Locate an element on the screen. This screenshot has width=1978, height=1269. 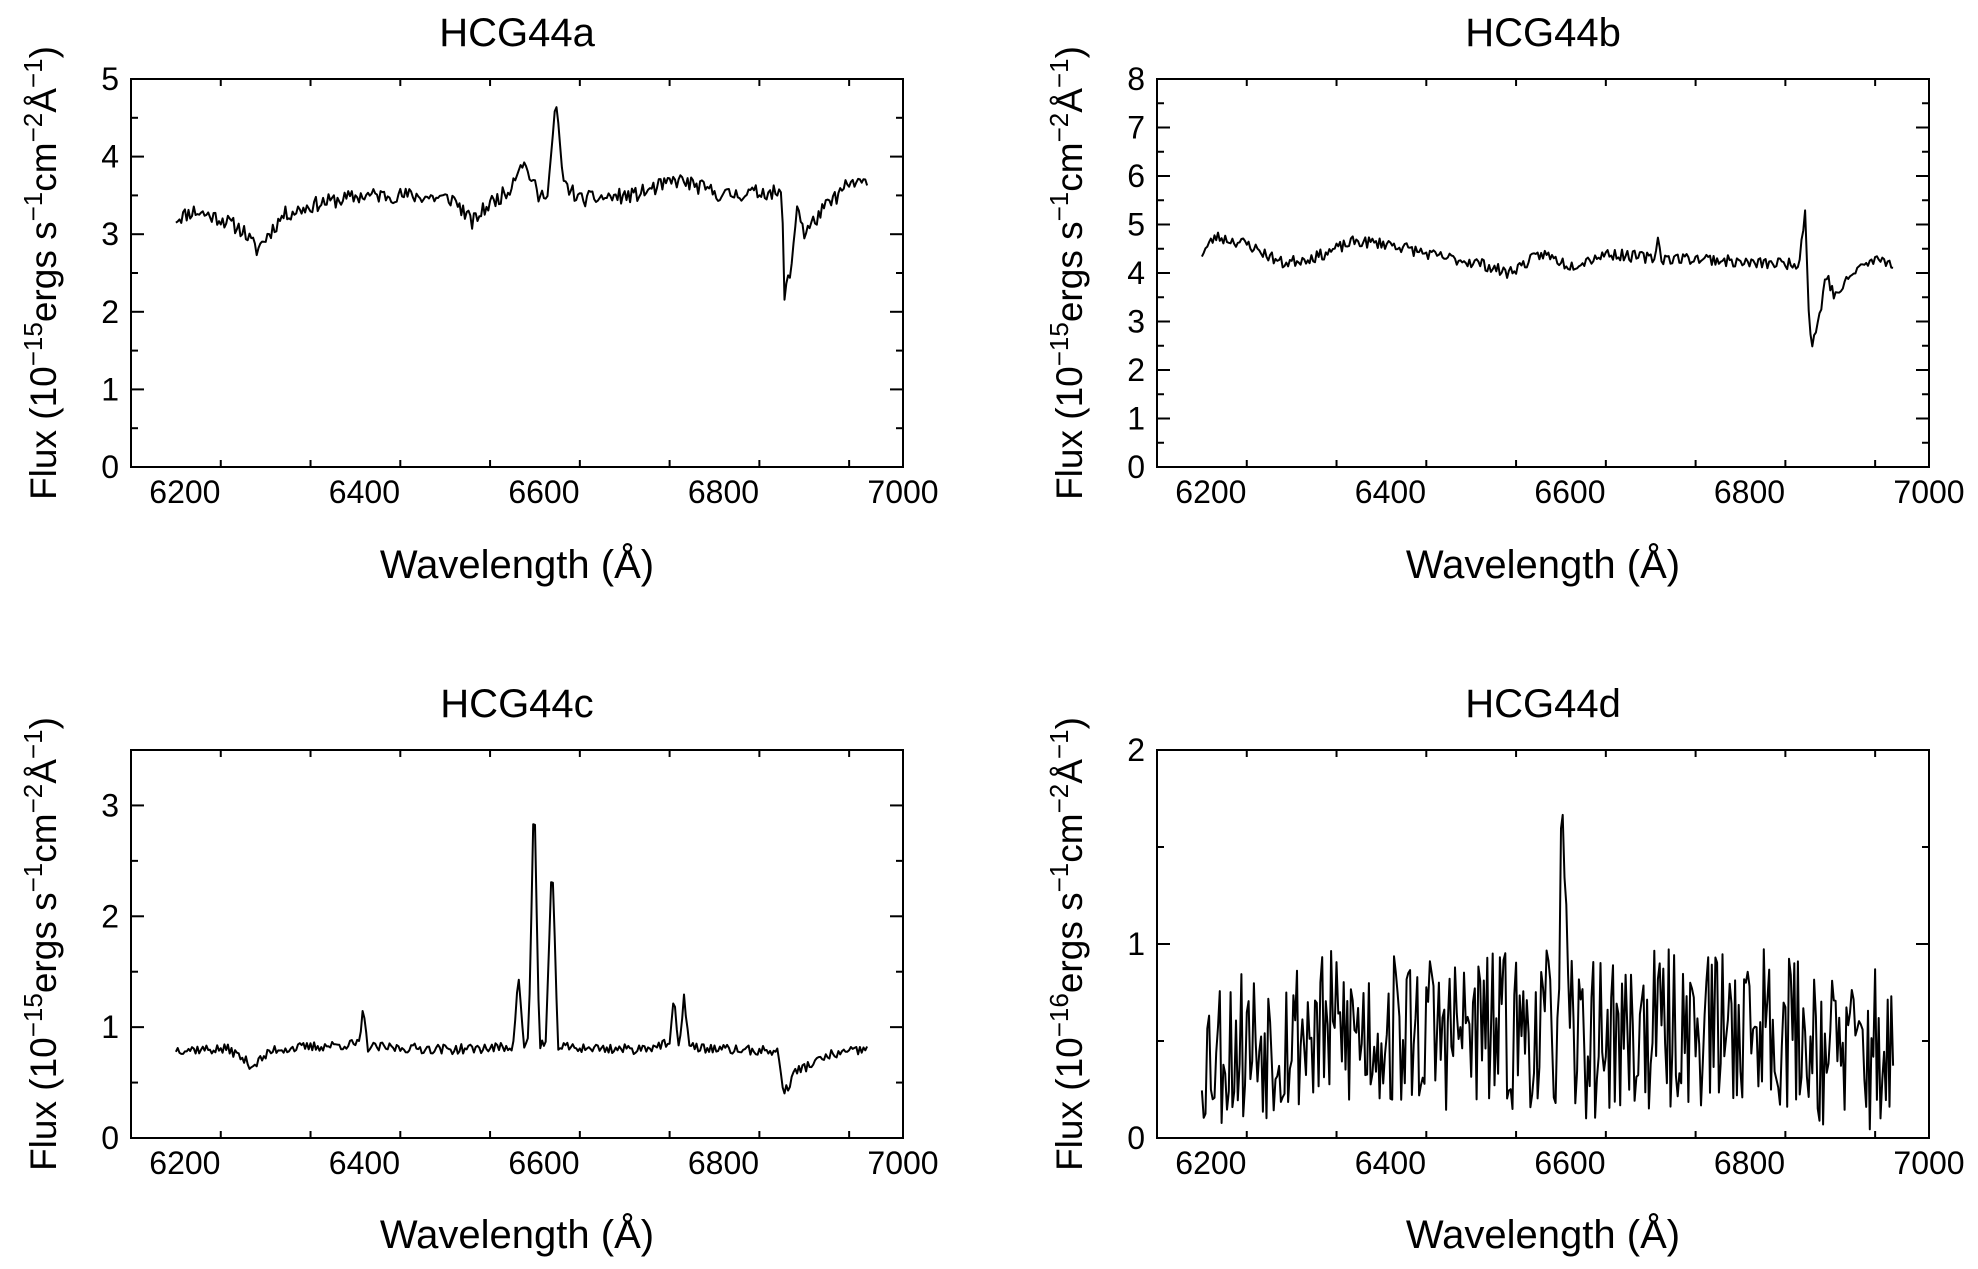
panel-title: HCG44a is located at coordinates (517, 33).